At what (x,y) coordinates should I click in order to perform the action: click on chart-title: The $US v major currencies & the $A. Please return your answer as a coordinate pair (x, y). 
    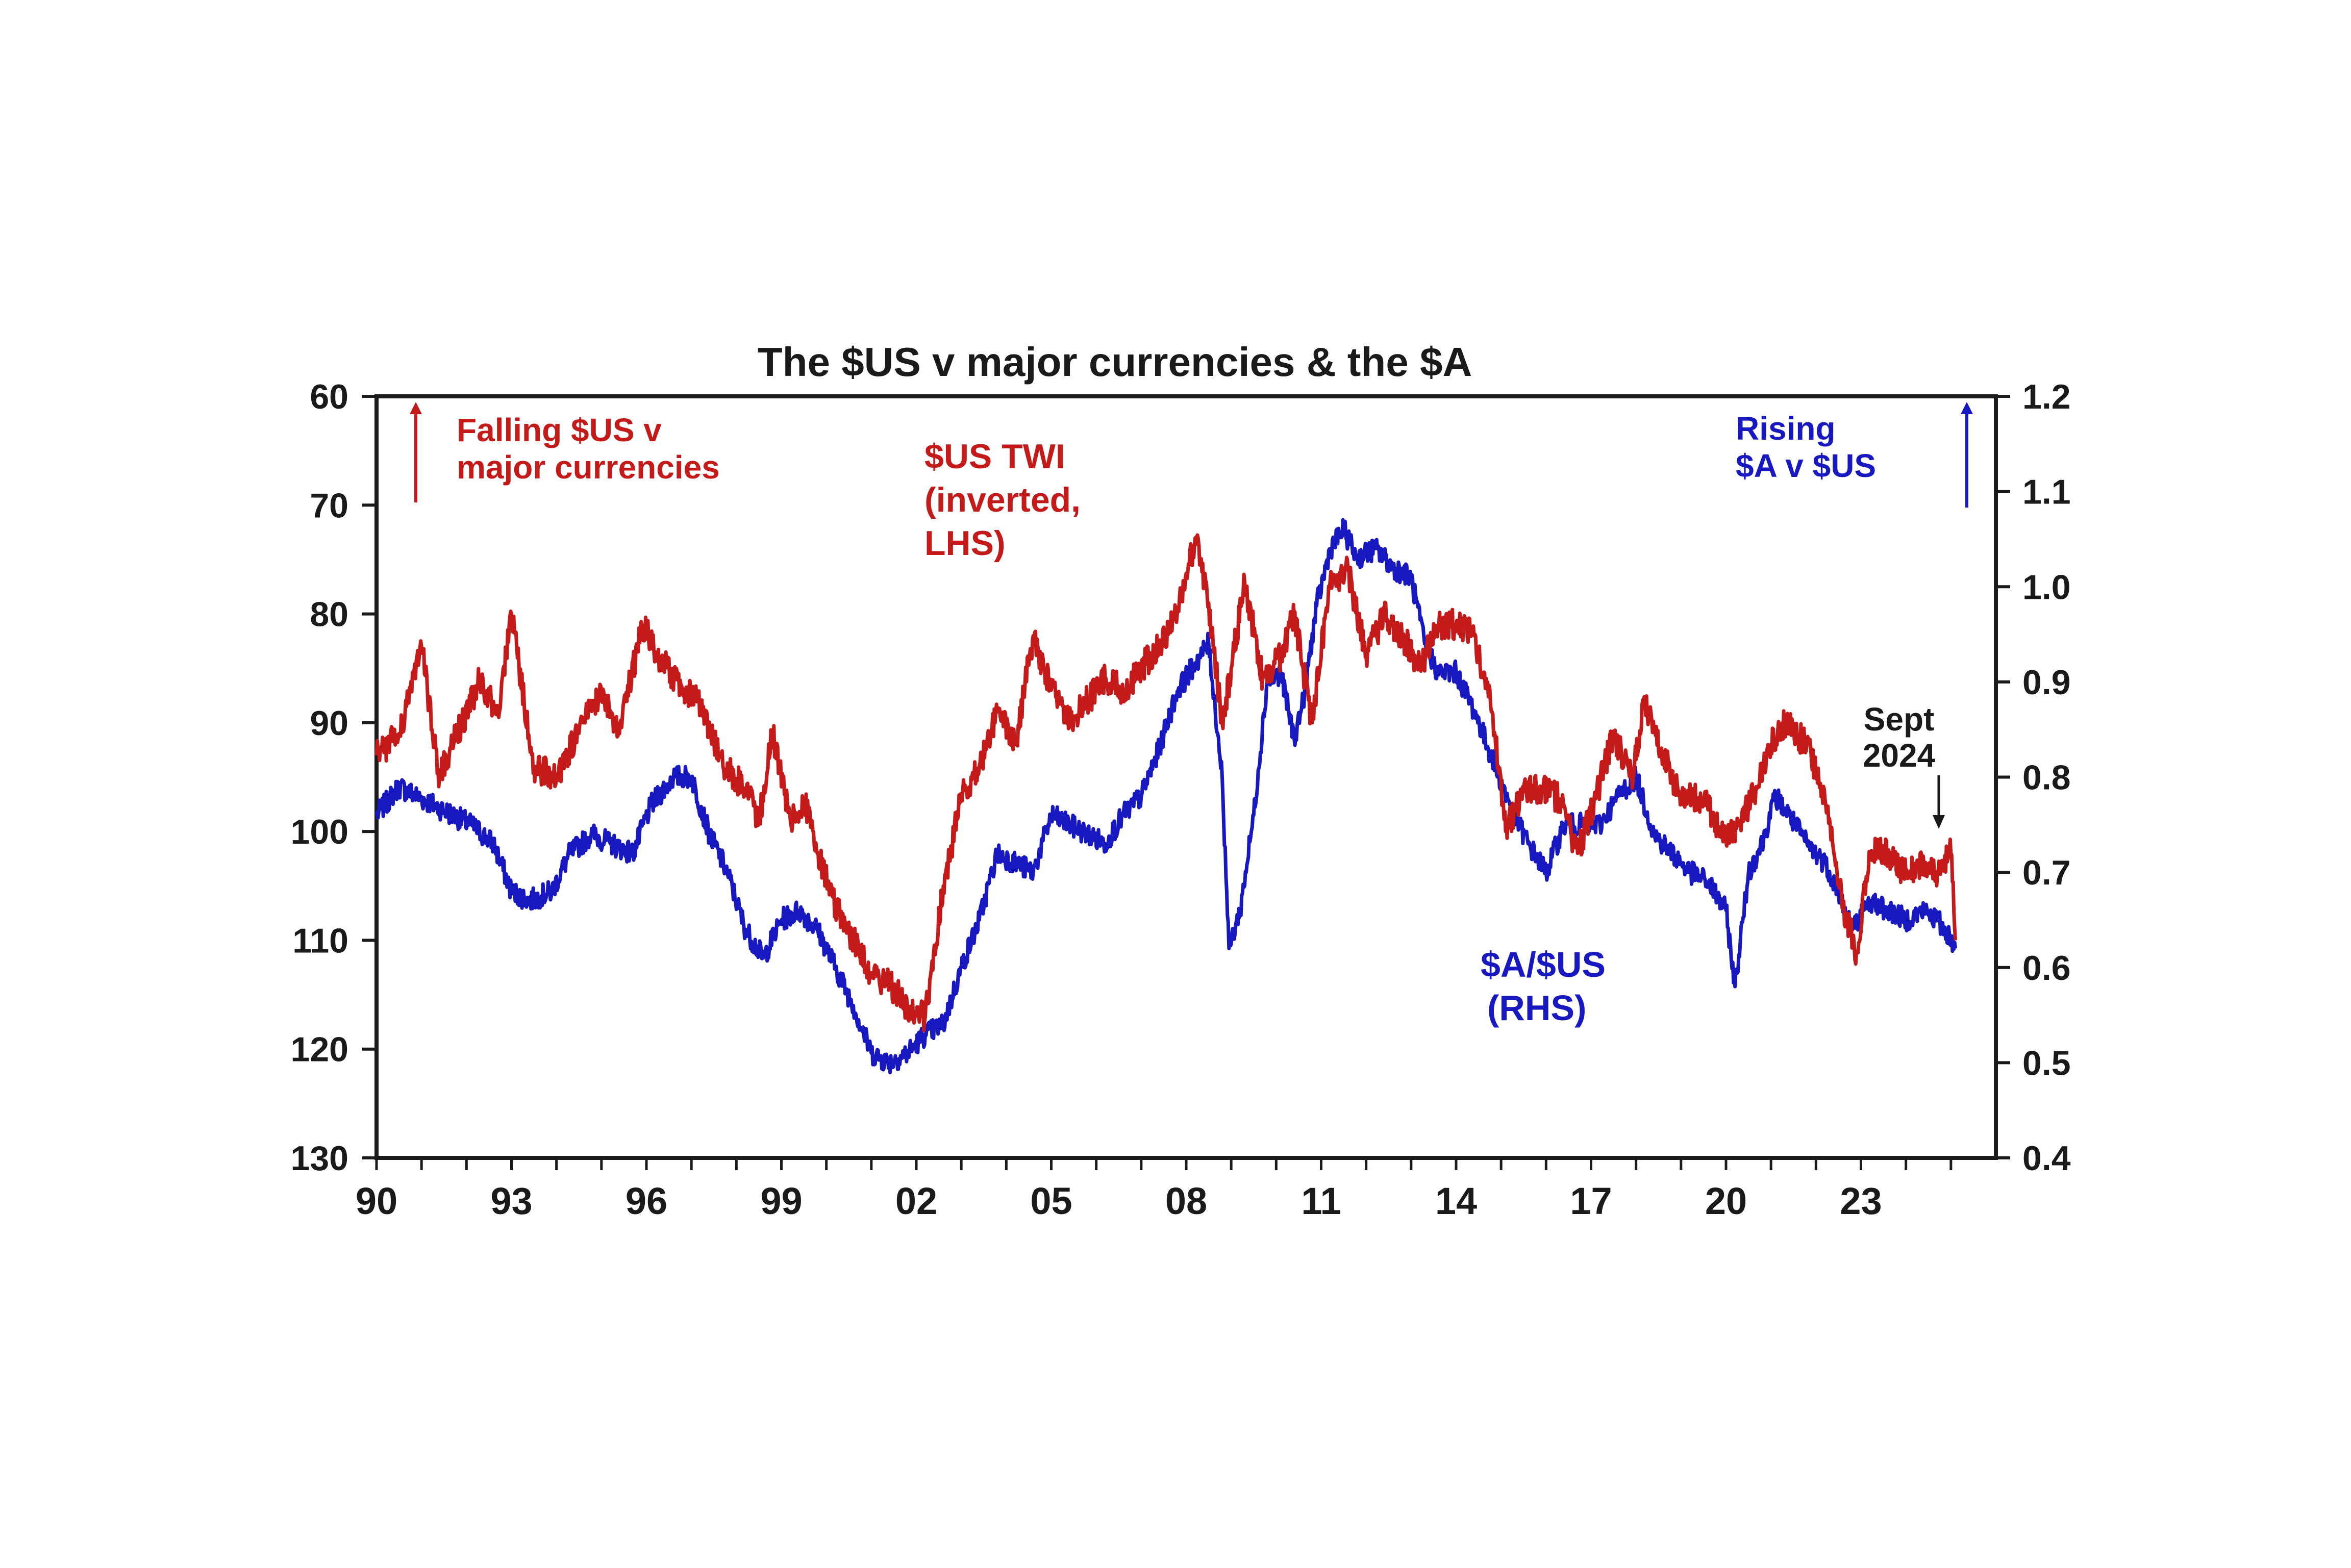
    Looking at the image, I should click on (1115, 362).